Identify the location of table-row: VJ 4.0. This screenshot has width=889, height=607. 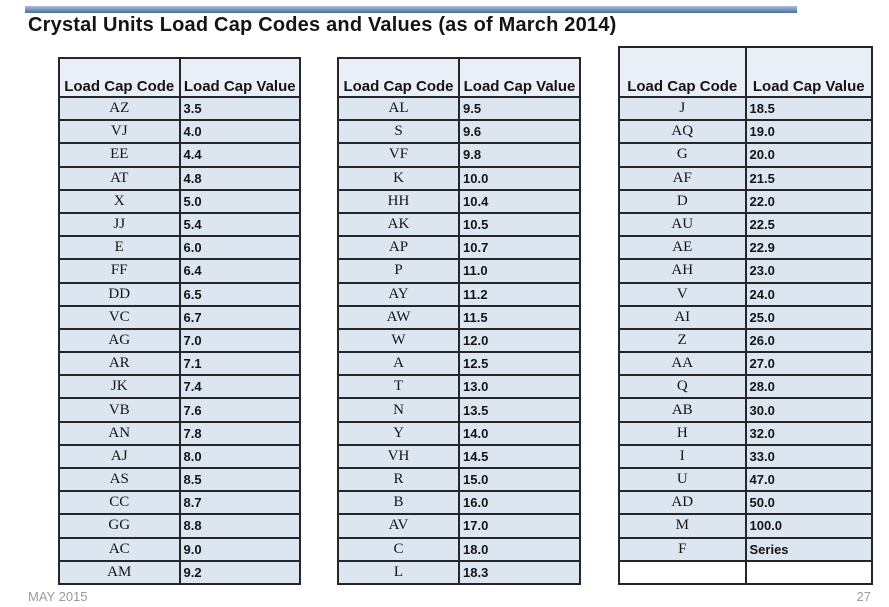
(179, 132).